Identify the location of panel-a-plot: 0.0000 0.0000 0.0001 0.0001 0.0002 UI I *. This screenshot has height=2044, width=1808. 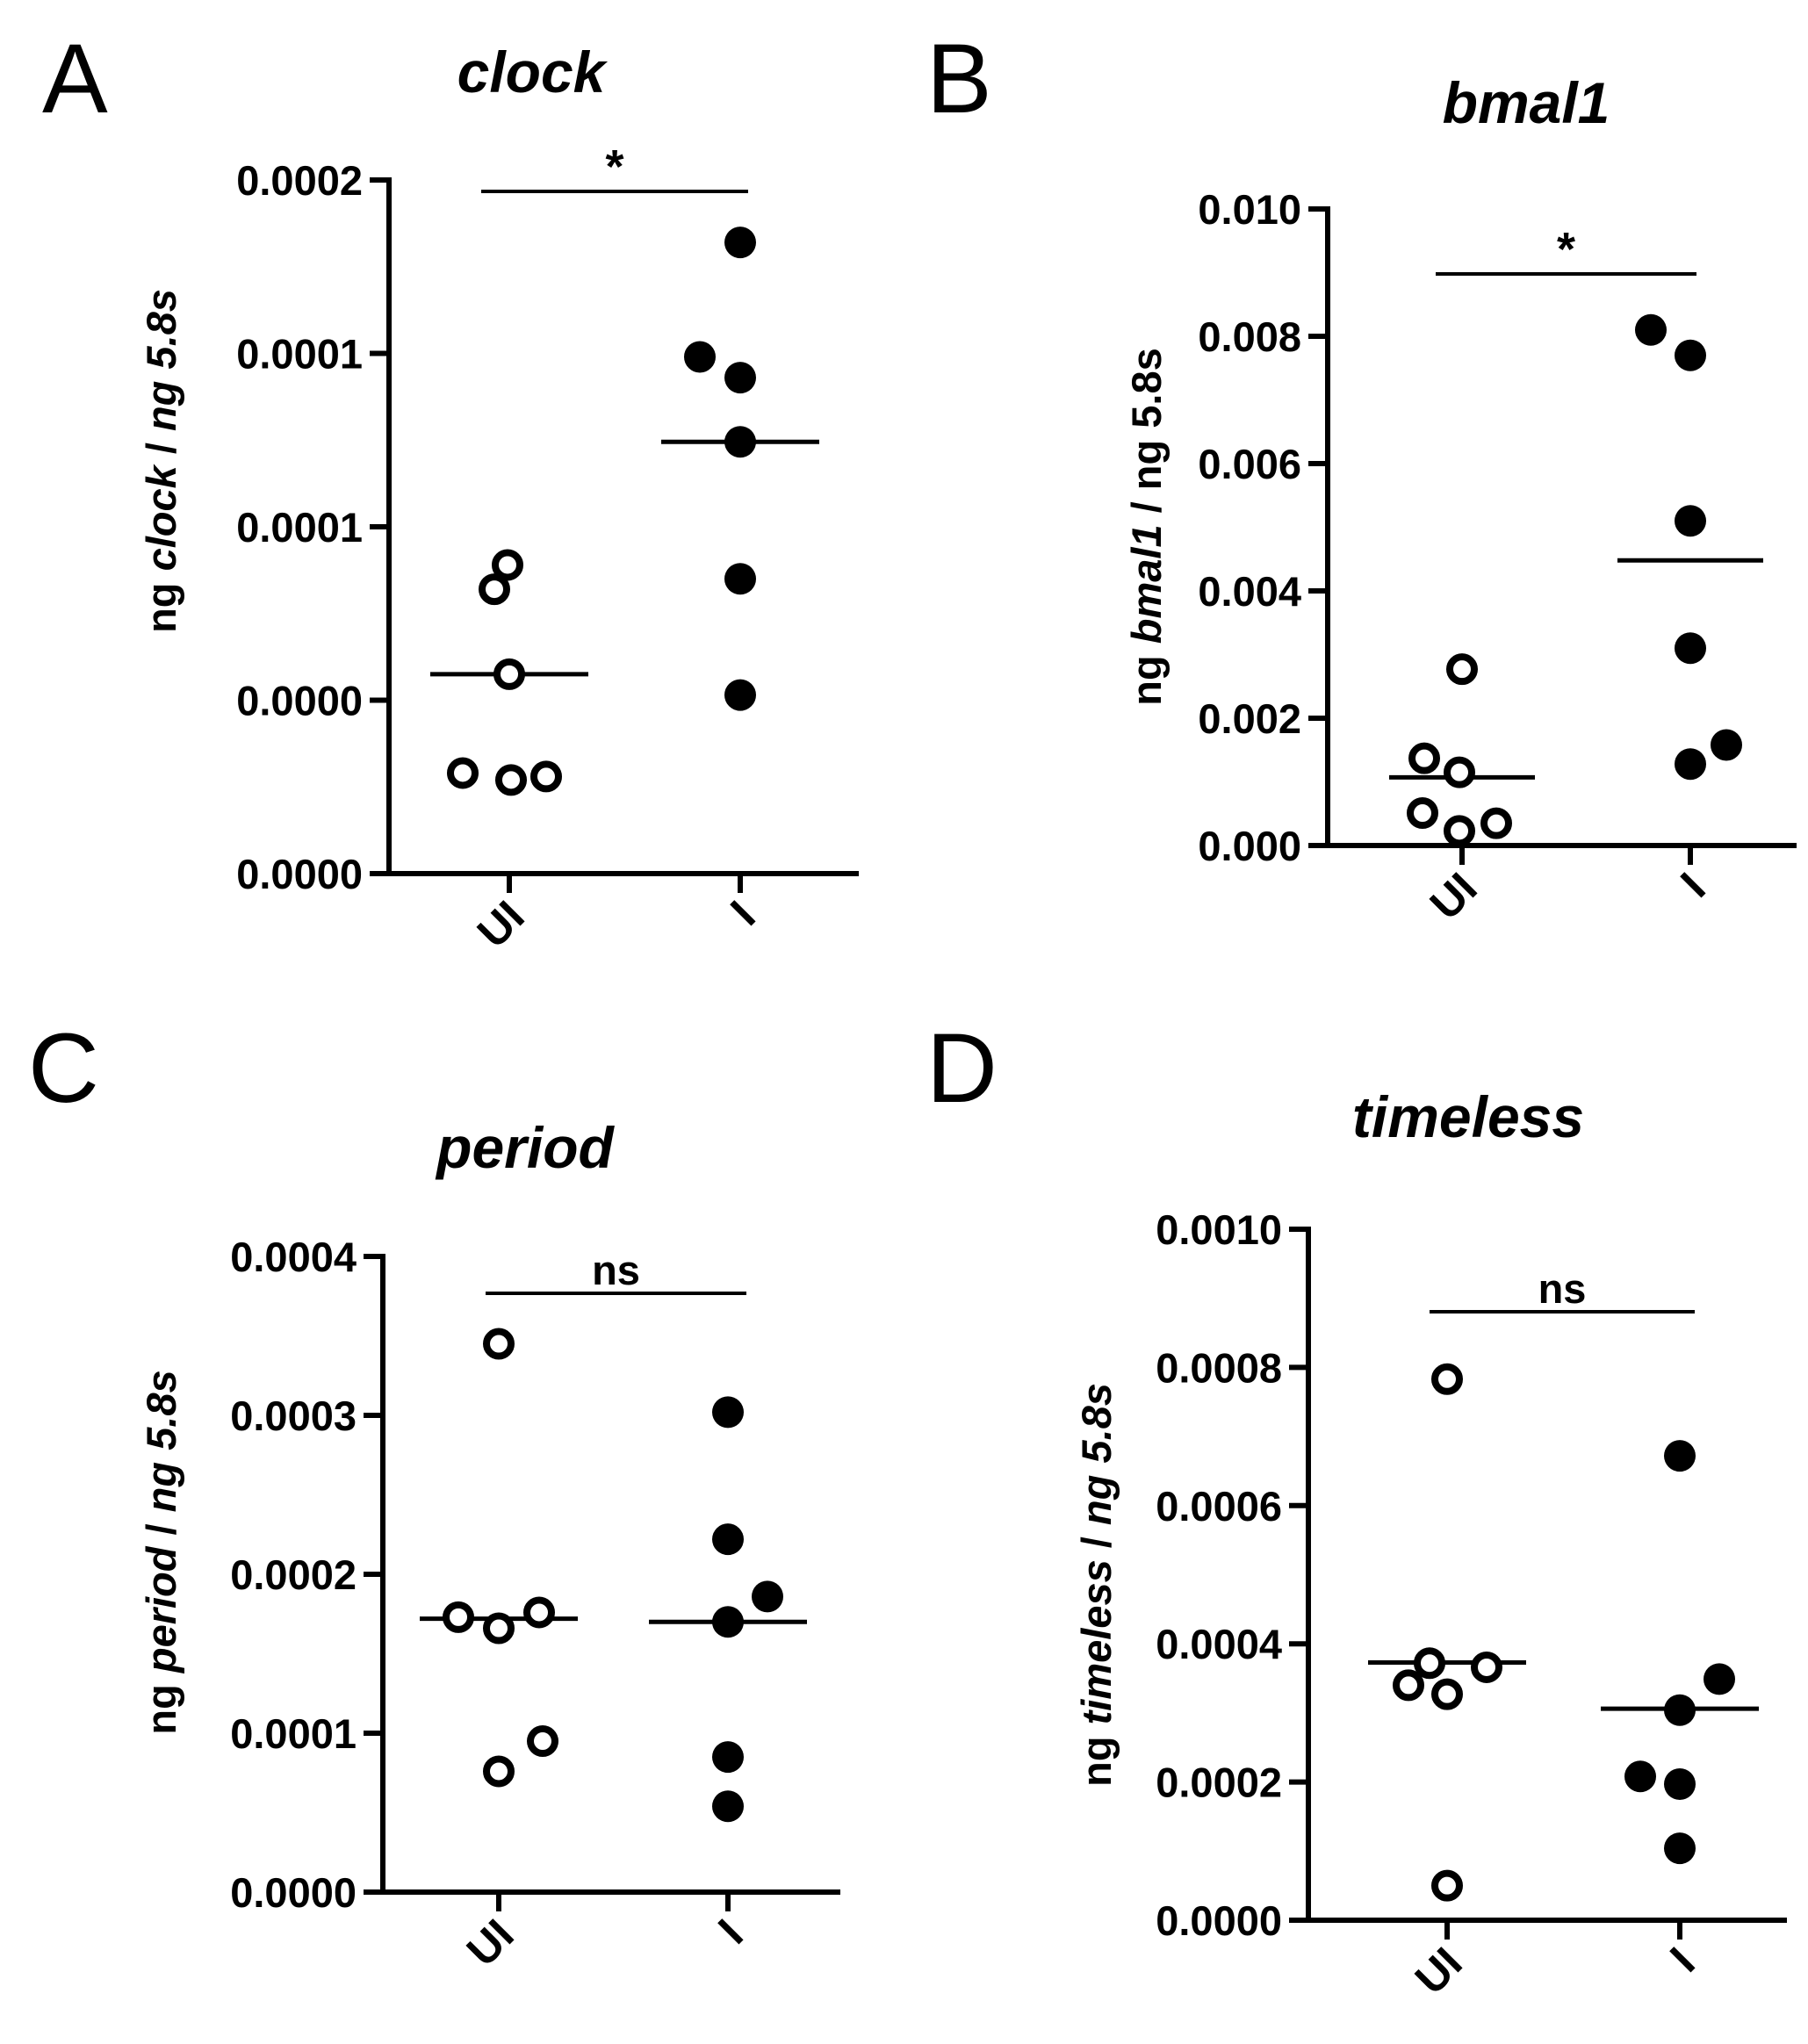
(547, 548).